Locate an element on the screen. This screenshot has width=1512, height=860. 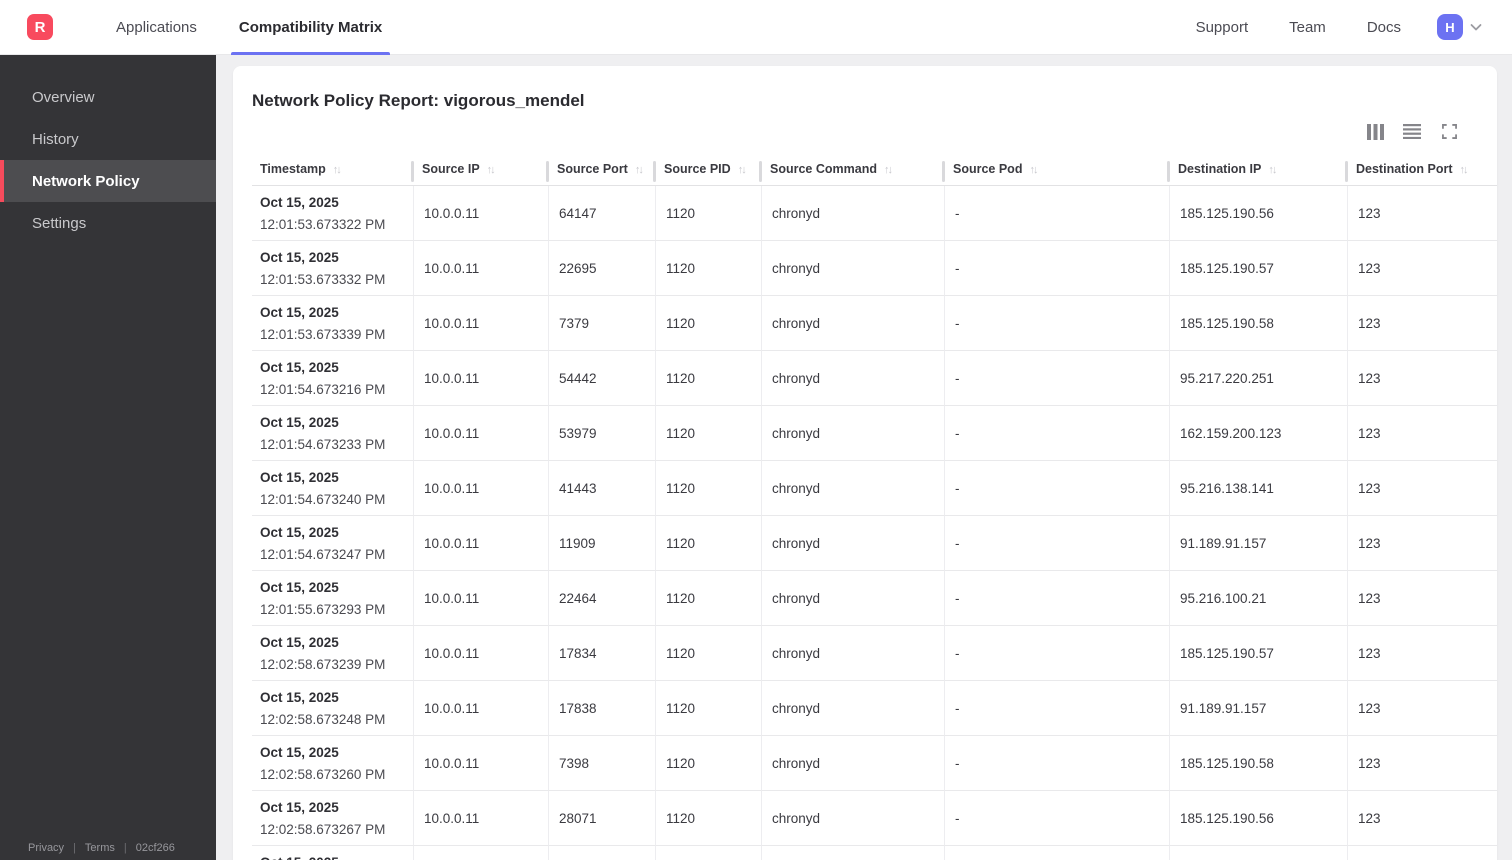
column-header: Source Port ↑↓ is located at coordinates (602, 173).